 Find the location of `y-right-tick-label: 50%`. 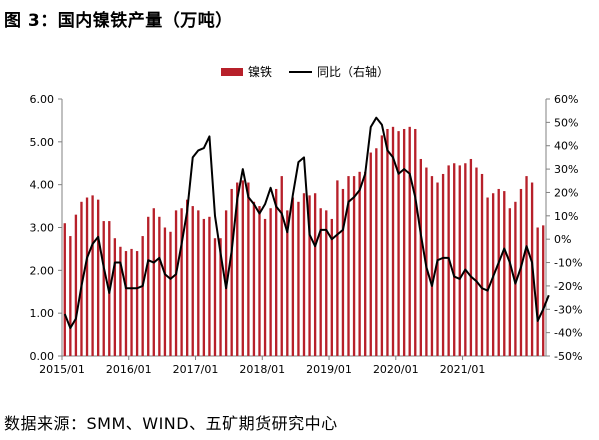

y-right-tick-label: 50% is located at coordinates (566, 122).